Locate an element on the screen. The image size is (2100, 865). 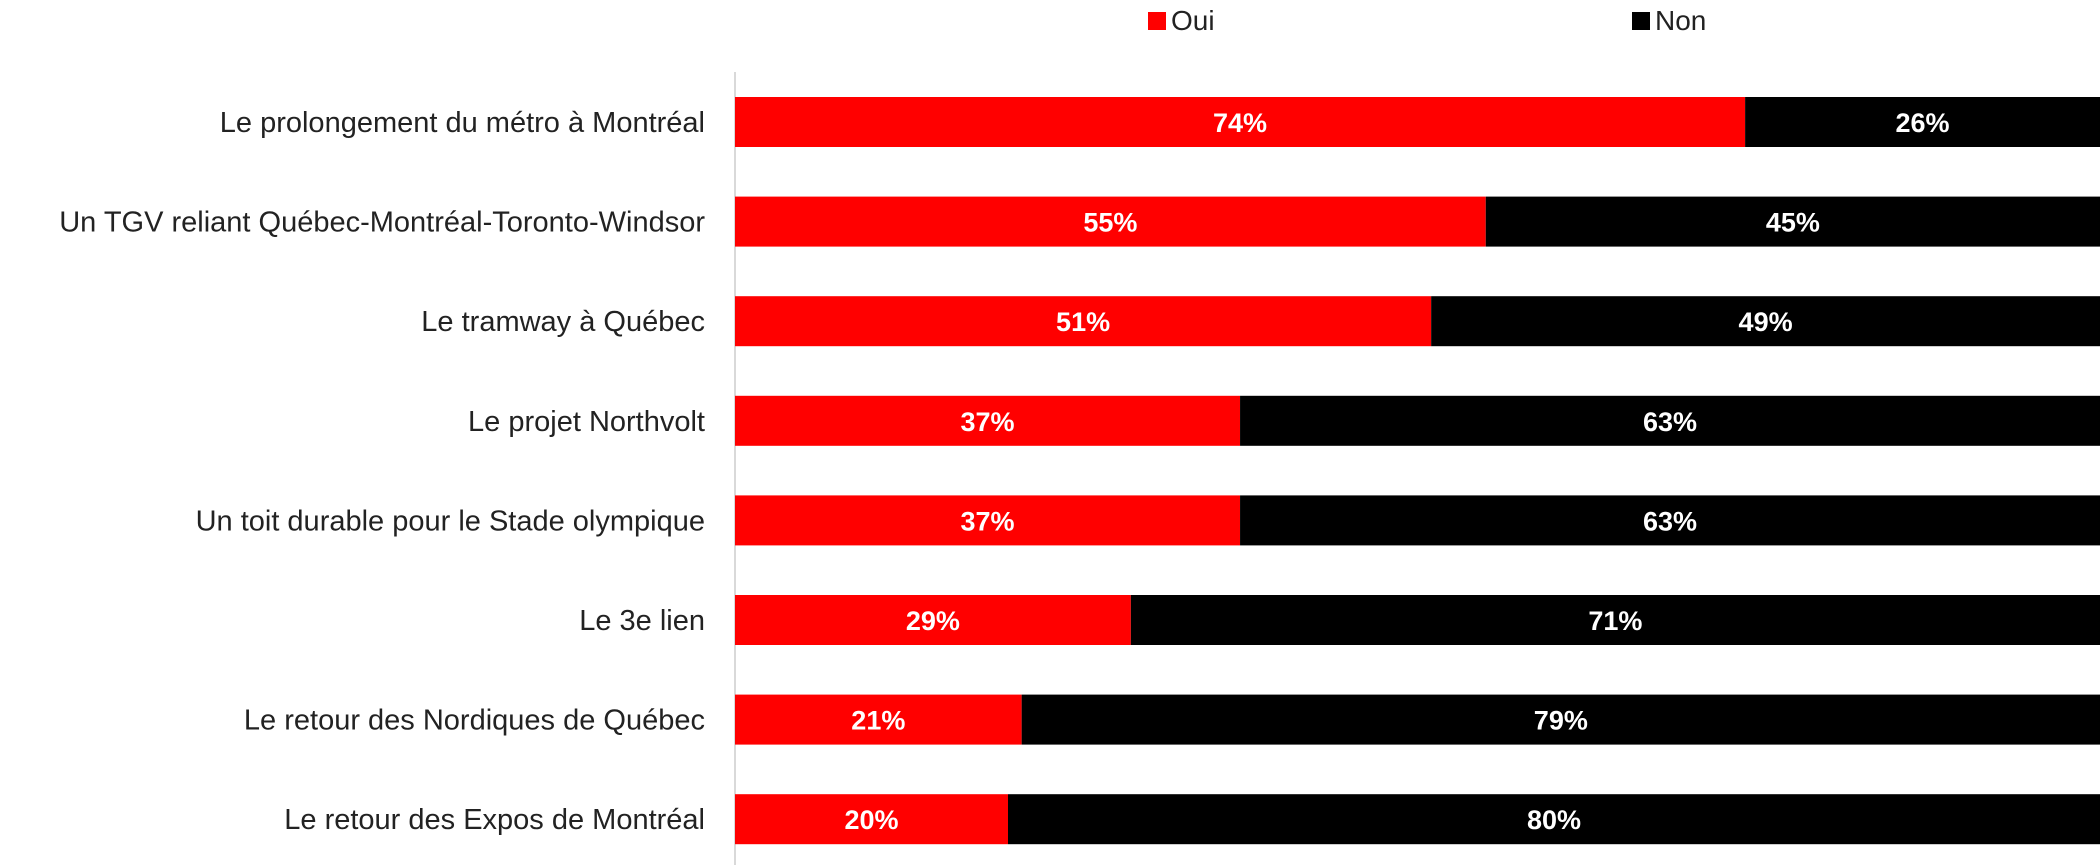
category-label: Le projet Northvolt is located at coordinates (586, 422).